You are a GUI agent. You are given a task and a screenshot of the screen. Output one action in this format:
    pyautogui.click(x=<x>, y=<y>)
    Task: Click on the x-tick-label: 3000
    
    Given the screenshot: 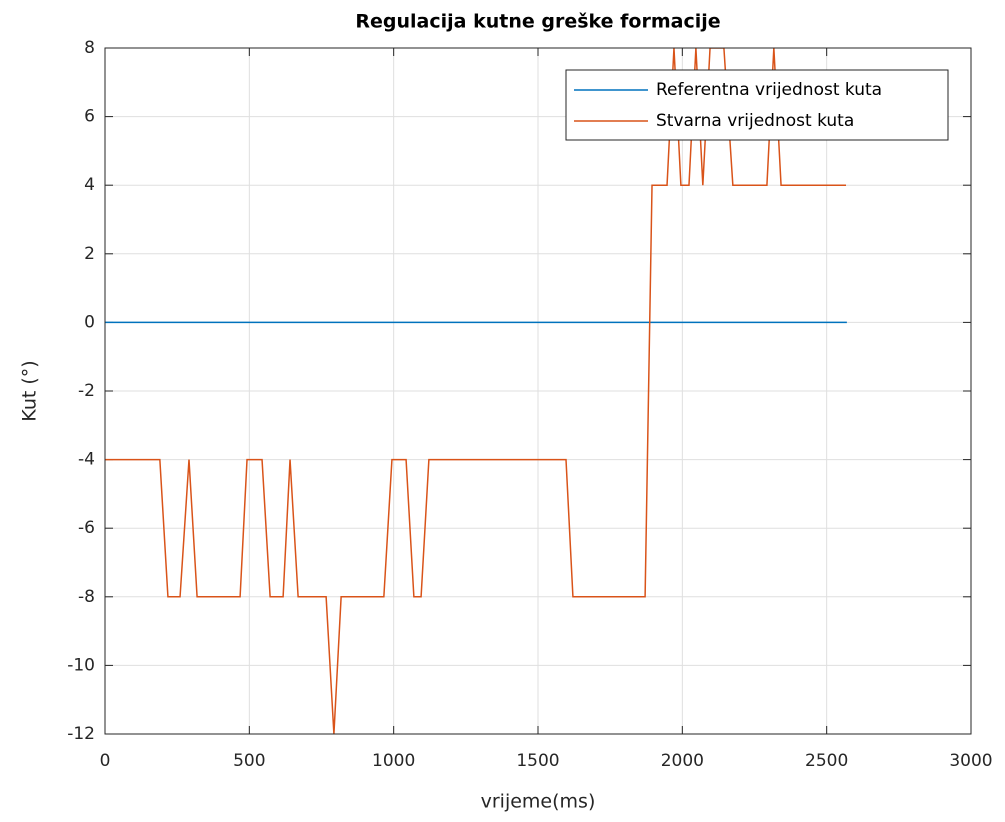 What is the action you would take?
    pyautogui.click(x=970, y=761)
    